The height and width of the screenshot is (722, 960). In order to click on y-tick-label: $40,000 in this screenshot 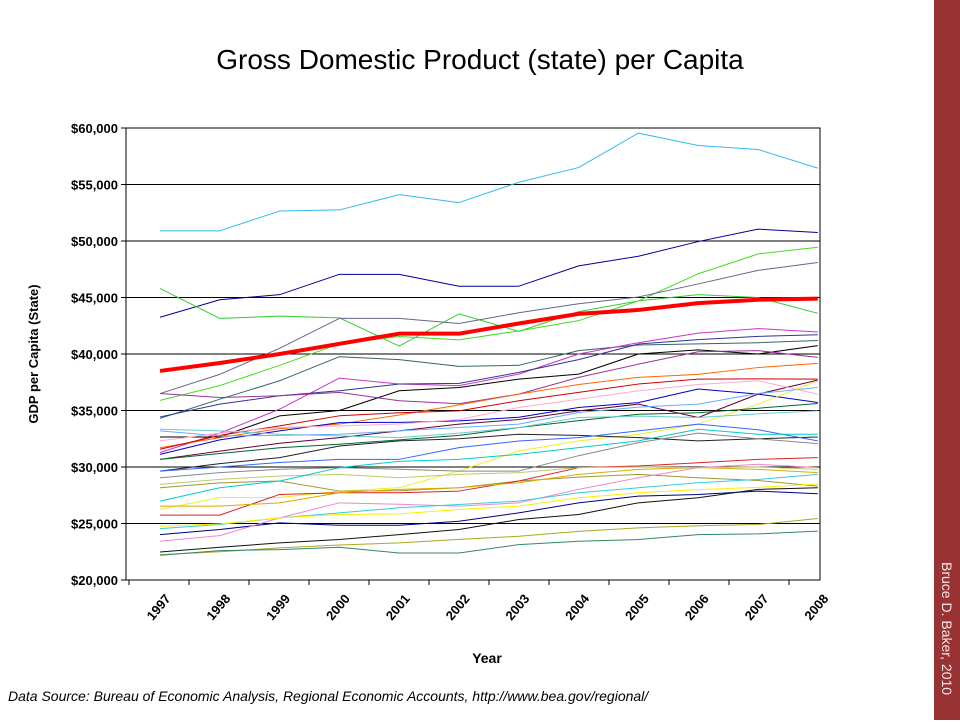, I will do `click(94, 354)`.